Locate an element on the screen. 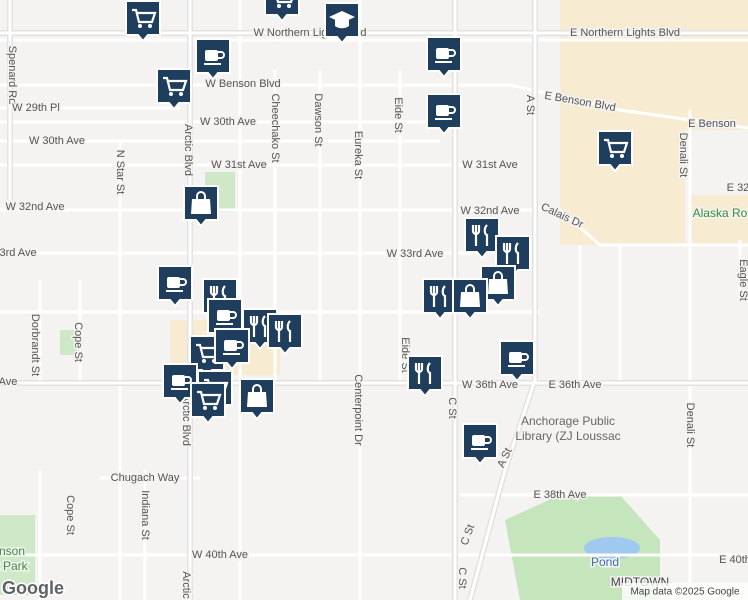 The height and width of the screenshot is (600, 748). street-label: Arctic is located at coordinates (186, 585).